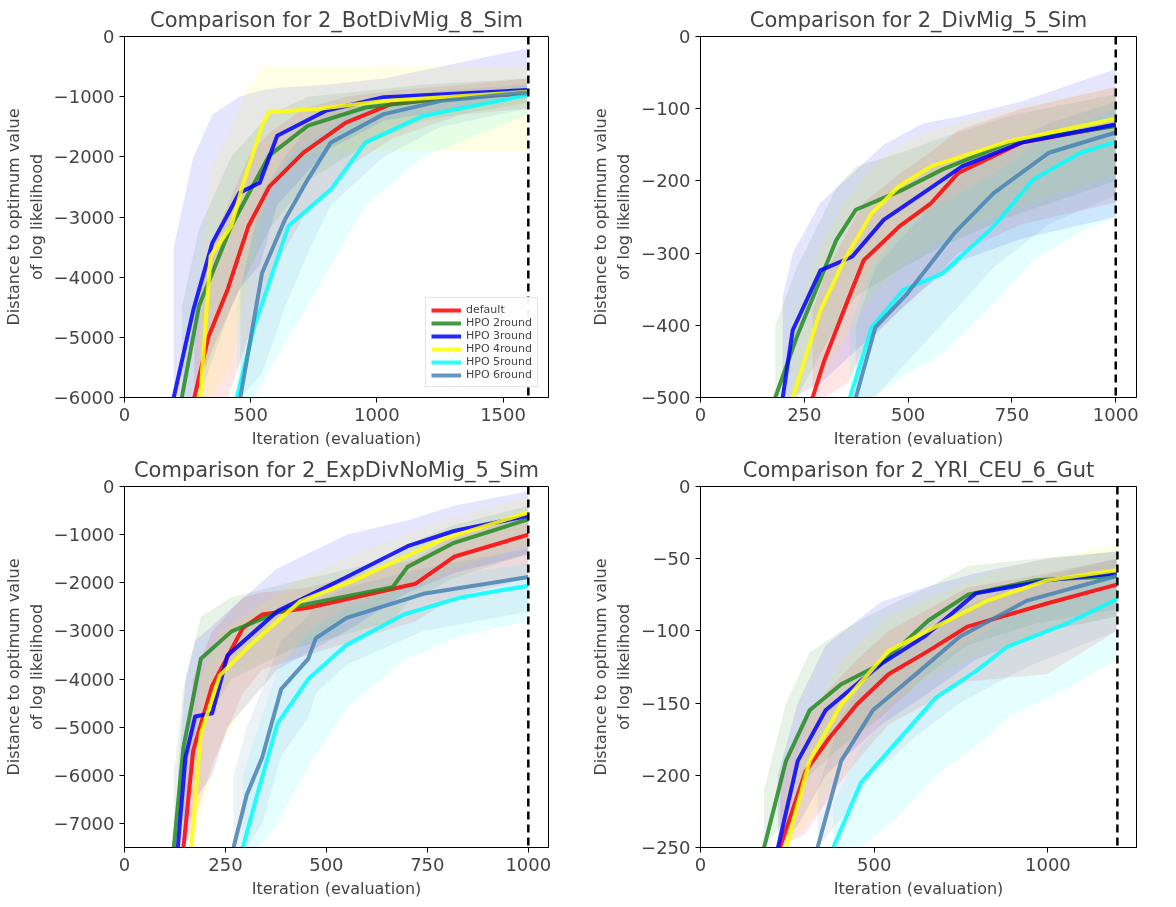 The image size is (1176, 907). What do you see at coordinates (337, 20) in the screenshot?
I see `chart-title: Comparison for 2_BotDivMig_8_Sim` at bounding box center [337, 20].